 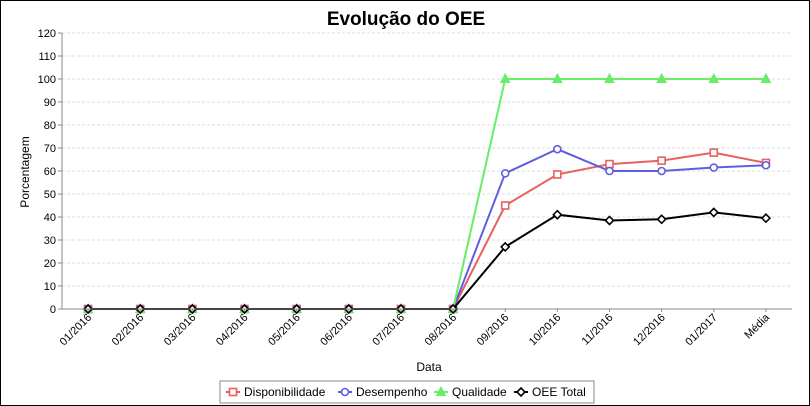 I want to click on y-tick-label: 10, so click(x=50, y=287).